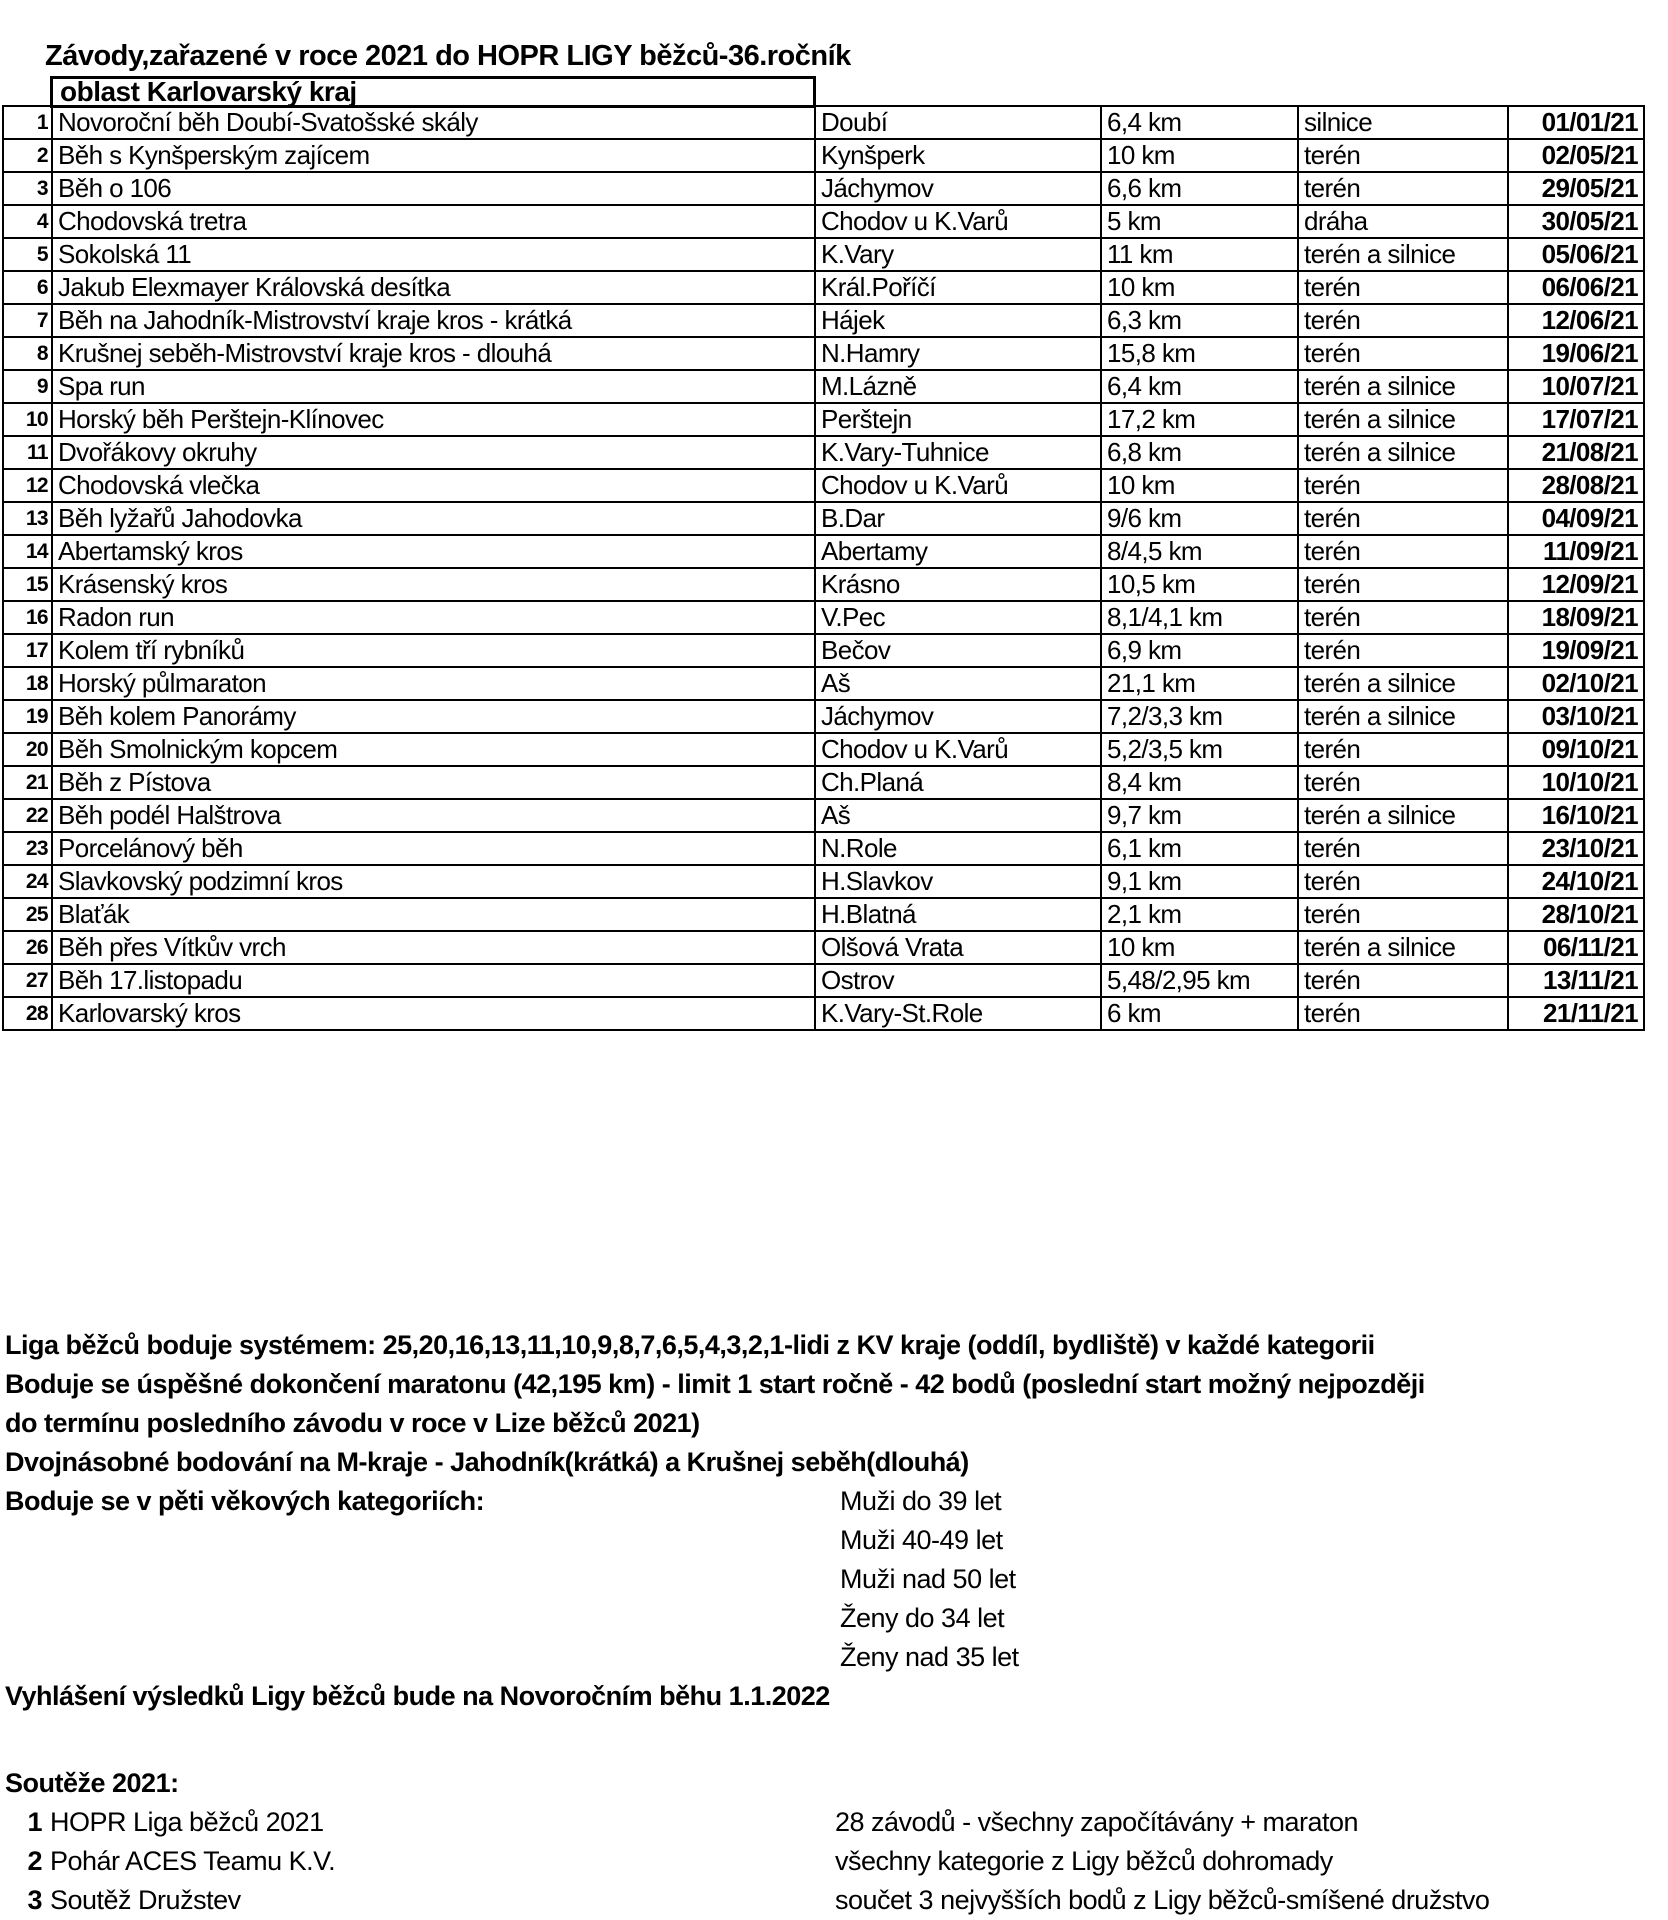 The width and height of the screenshot is (1668, 1920). I want to click on race-location: H.Blatná, so click(958, 914).